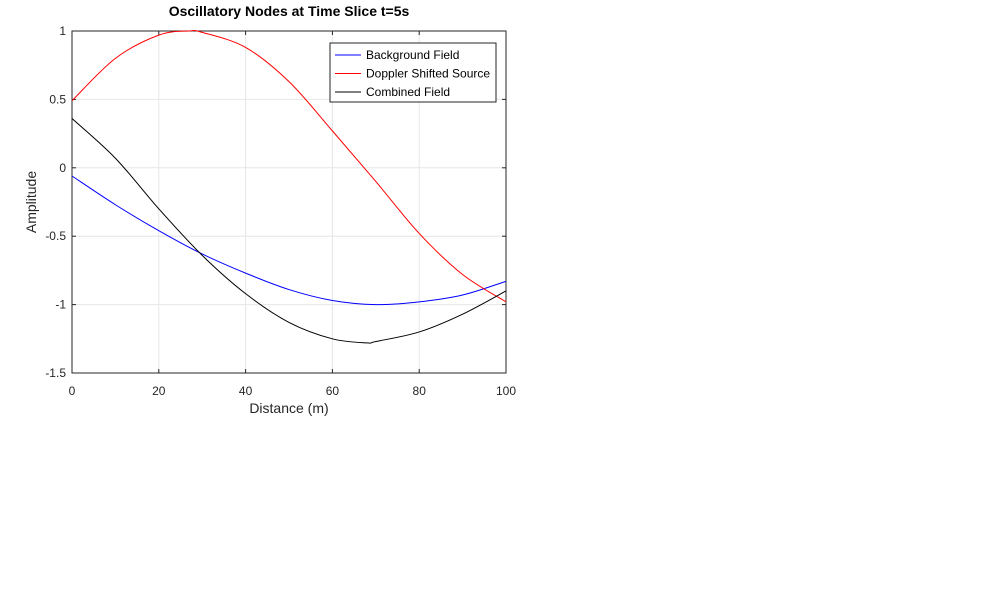  I want to click on legend-label: Combined Field, so click(408, 92).